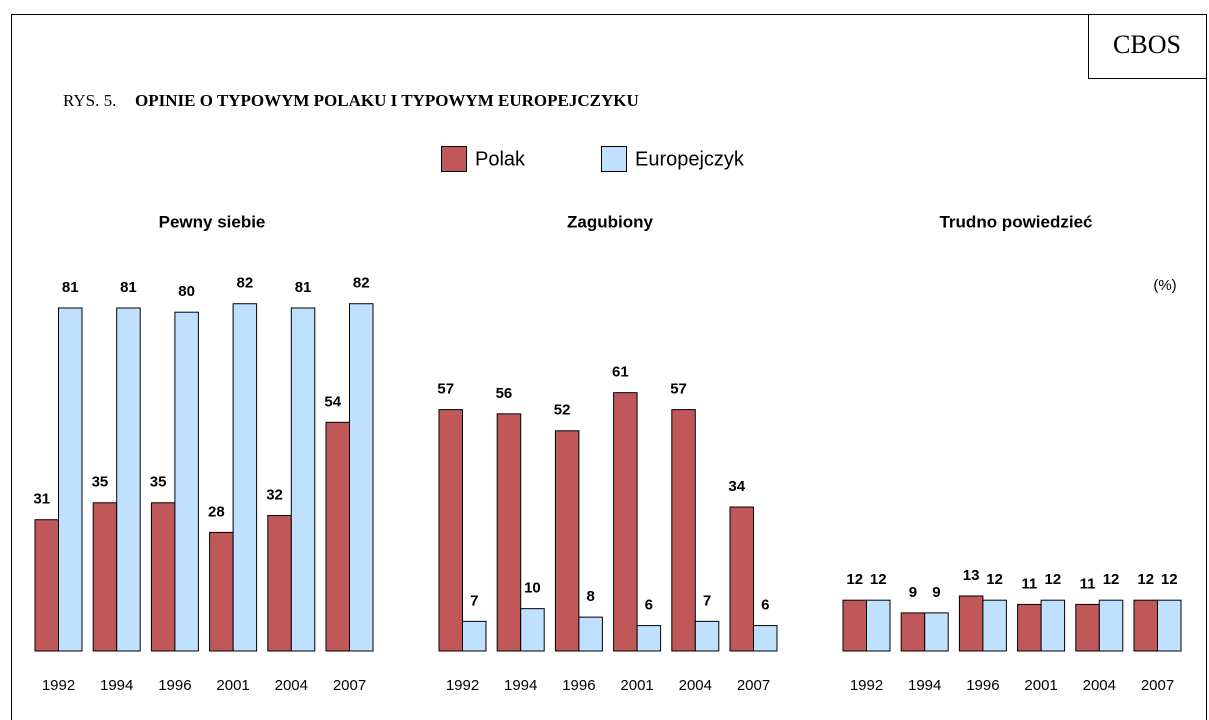 Image resolution: width=1209 pixels, height=720 pixels. Describe the element at coordinates (1164, 285) in the screenshot. I see `unit-label: (%)` at that location.